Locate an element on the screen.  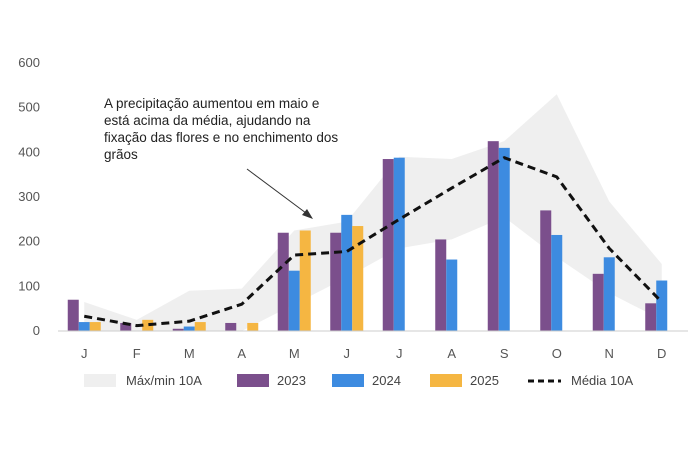
legend-swatch-range is located at coordinates (100, 380).